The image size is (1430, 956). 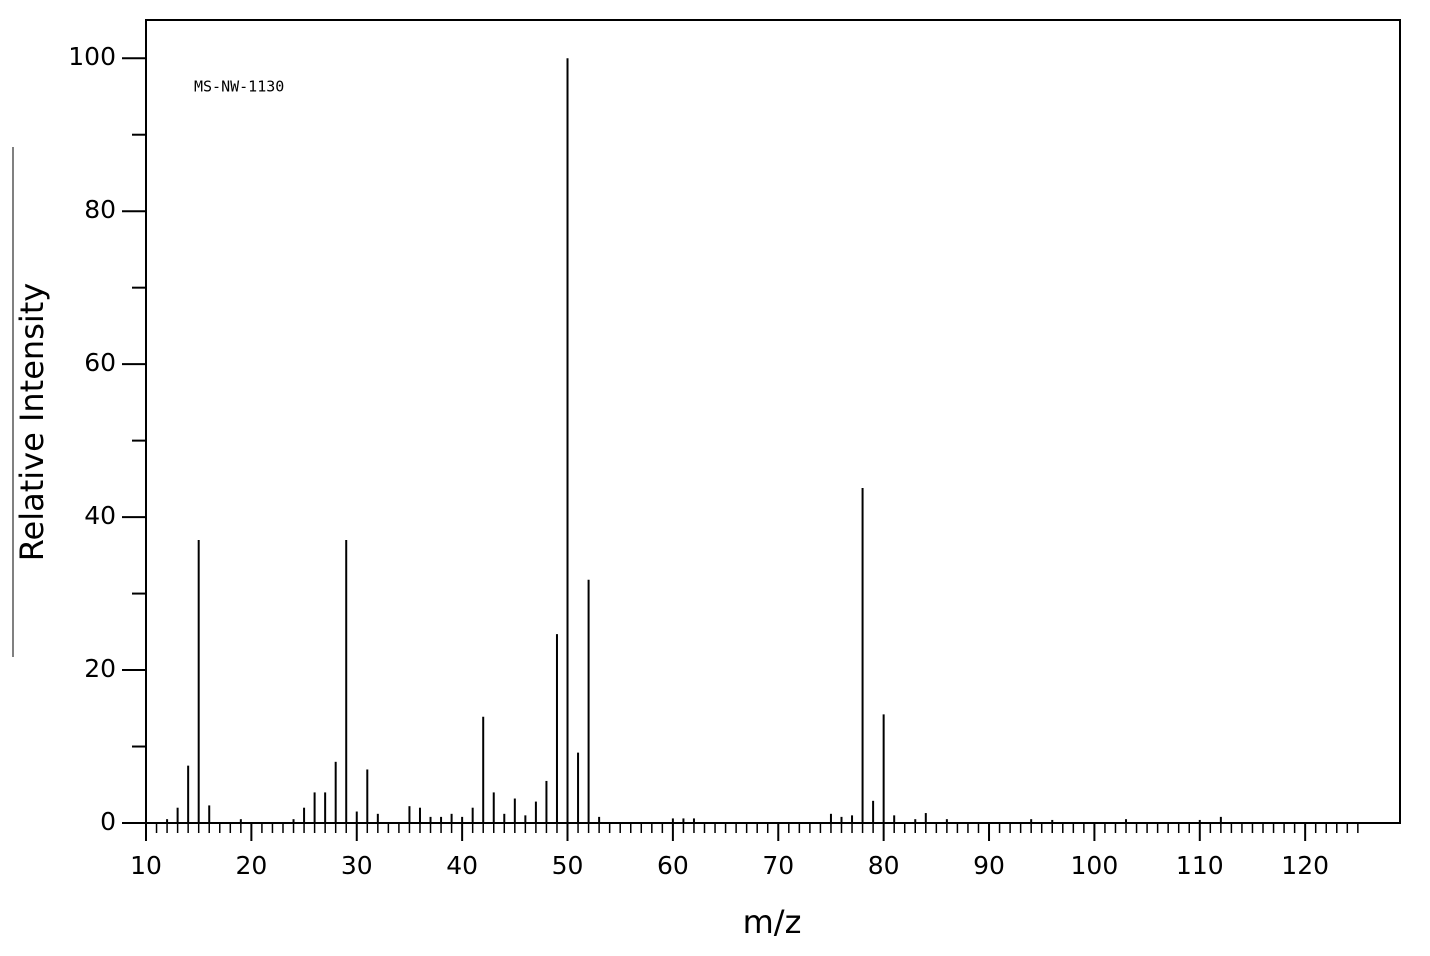 I want to click on x-tick-label: 10, so click(x=146, y=865).